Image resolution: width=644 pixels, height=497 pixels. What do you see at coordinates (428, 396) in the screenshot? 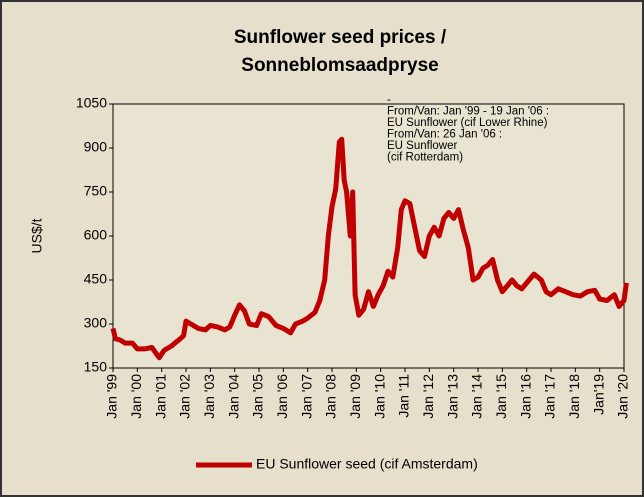
I see `x-tick-label: Jan '12` at bounding box center [428, 396].